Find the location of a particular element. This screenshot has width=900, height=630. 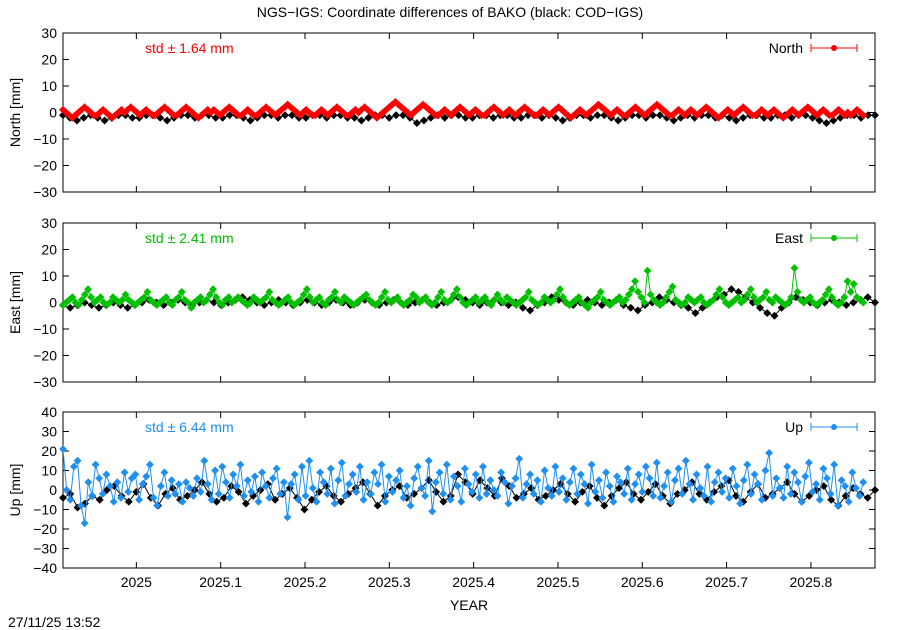

y-tick-label: −30 is located at coordinates (45, 382).